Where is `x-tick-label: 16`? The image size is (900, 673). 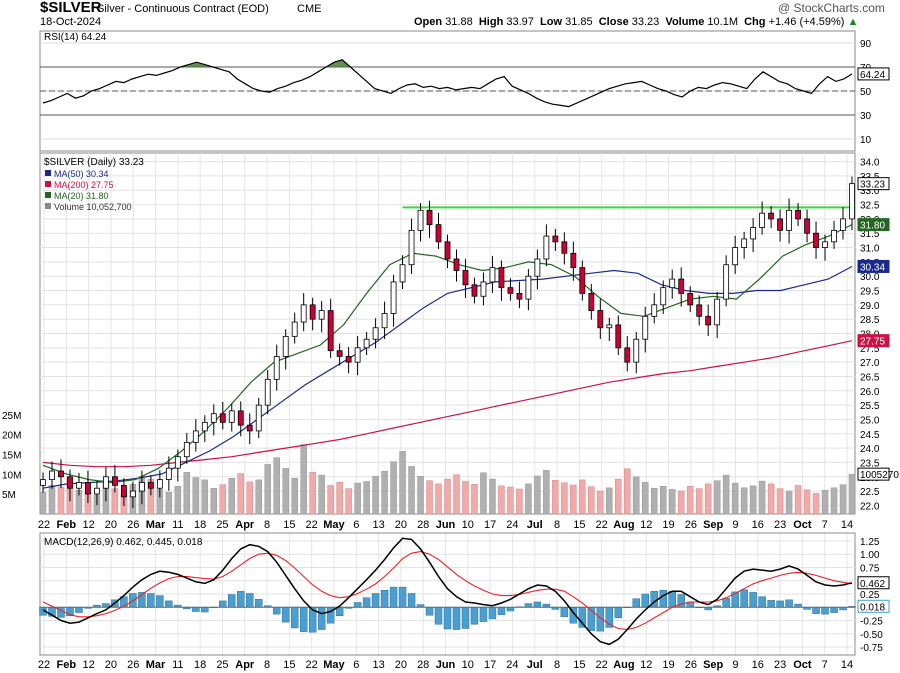
x-tick-label: 16 is located at coordinates (758, 525).